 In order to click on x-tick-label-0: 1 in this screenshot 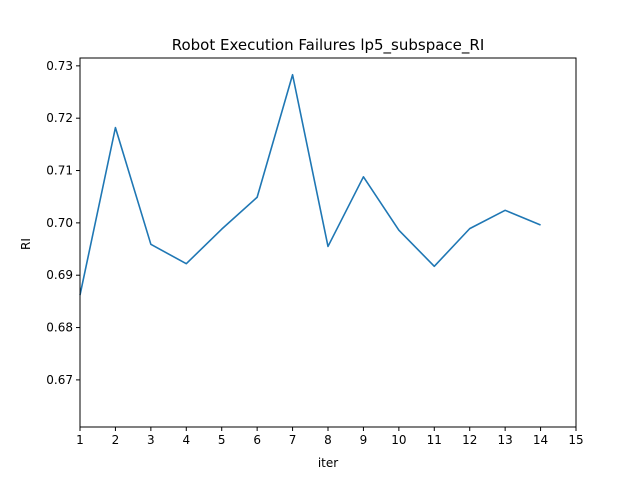, I will do `click(80, 440)`.